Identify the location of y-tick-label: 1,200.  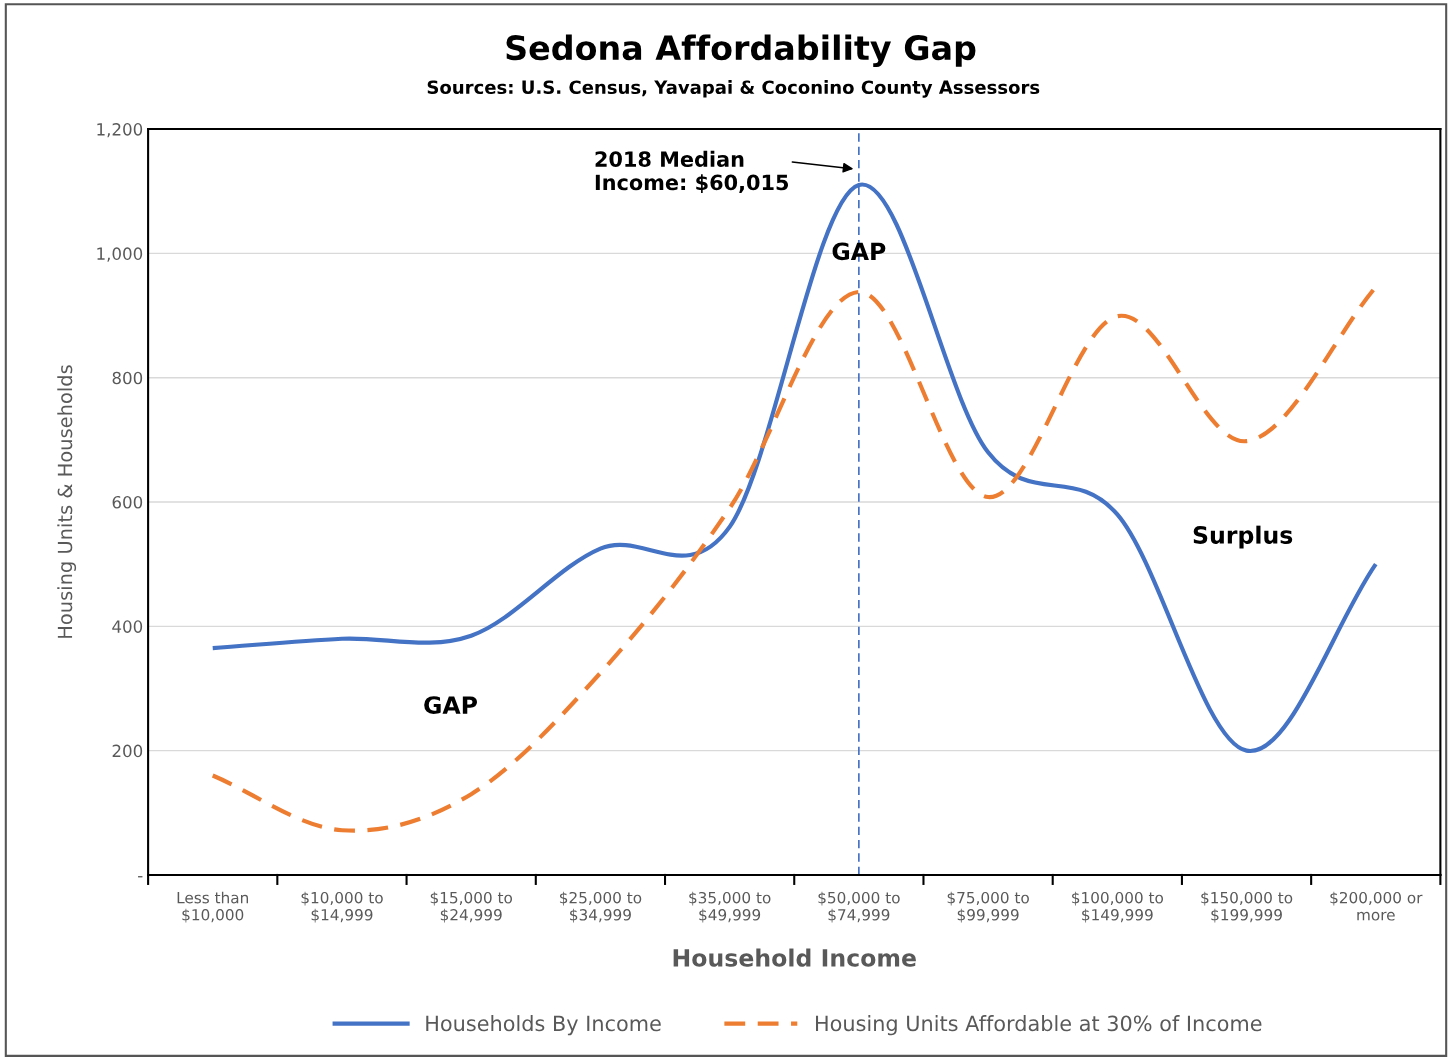
(120, 130).